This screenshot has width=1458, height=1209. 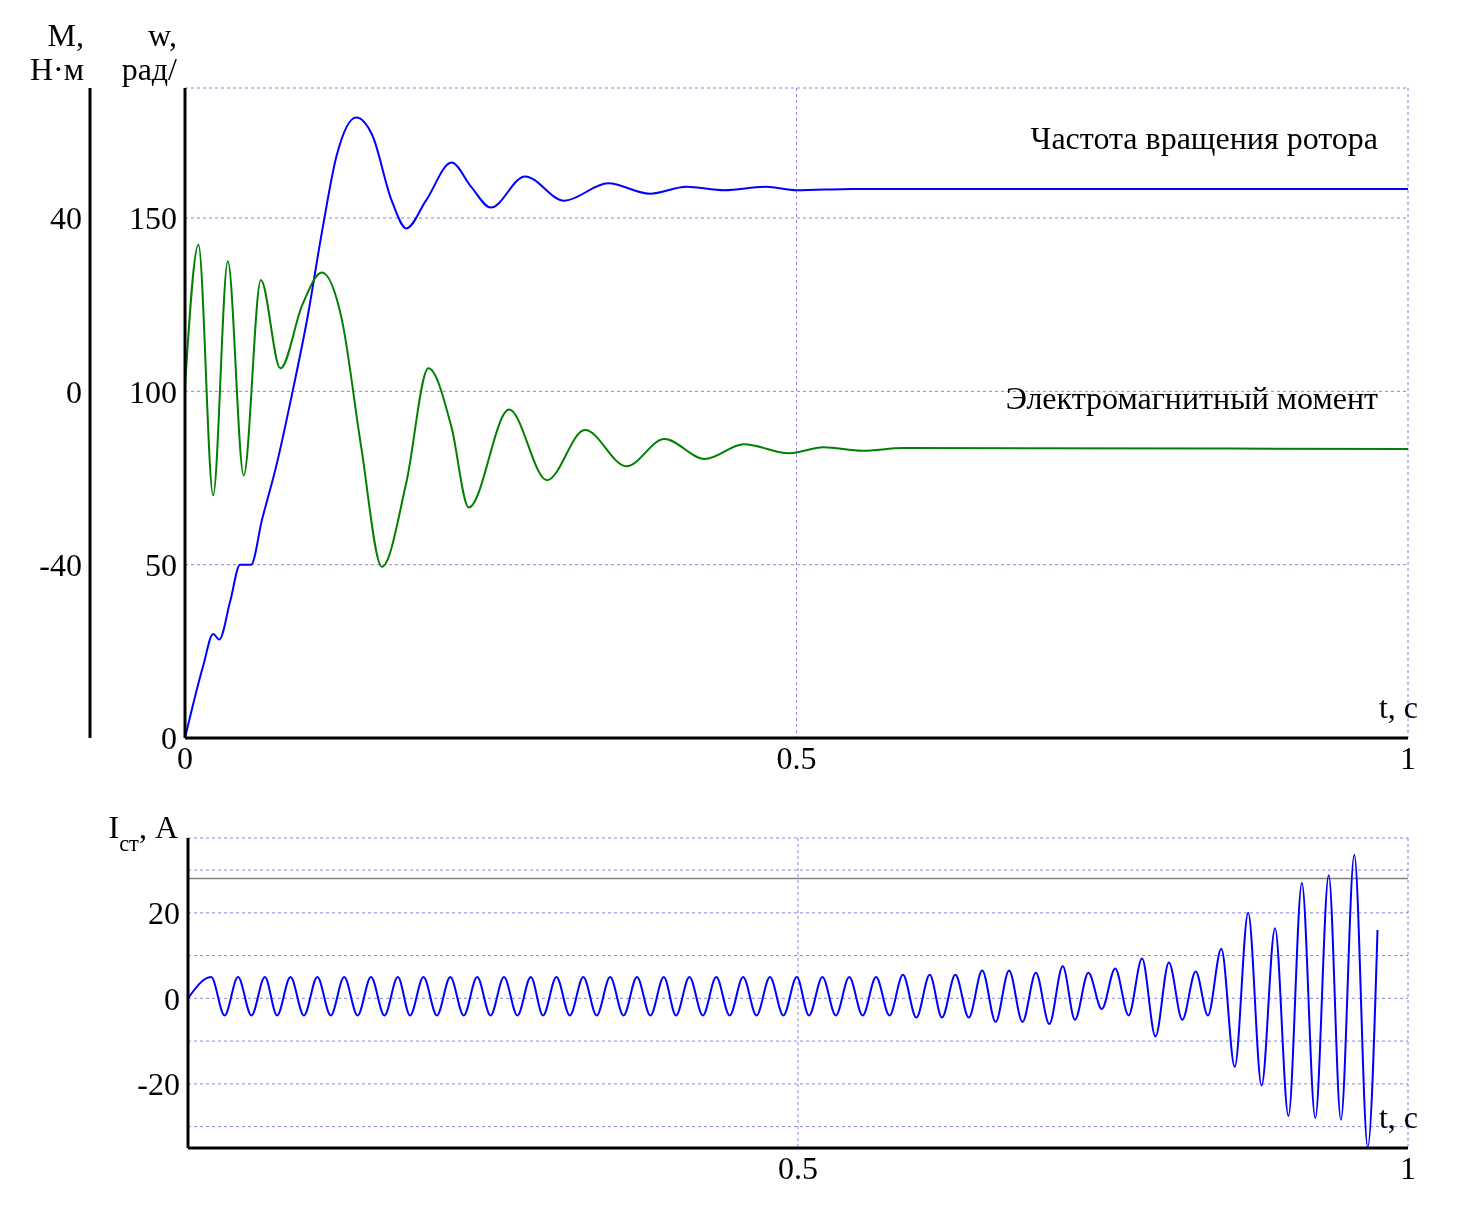 I want to click on series-label: Электромагнитный момент, so click(x=1192, y=397).